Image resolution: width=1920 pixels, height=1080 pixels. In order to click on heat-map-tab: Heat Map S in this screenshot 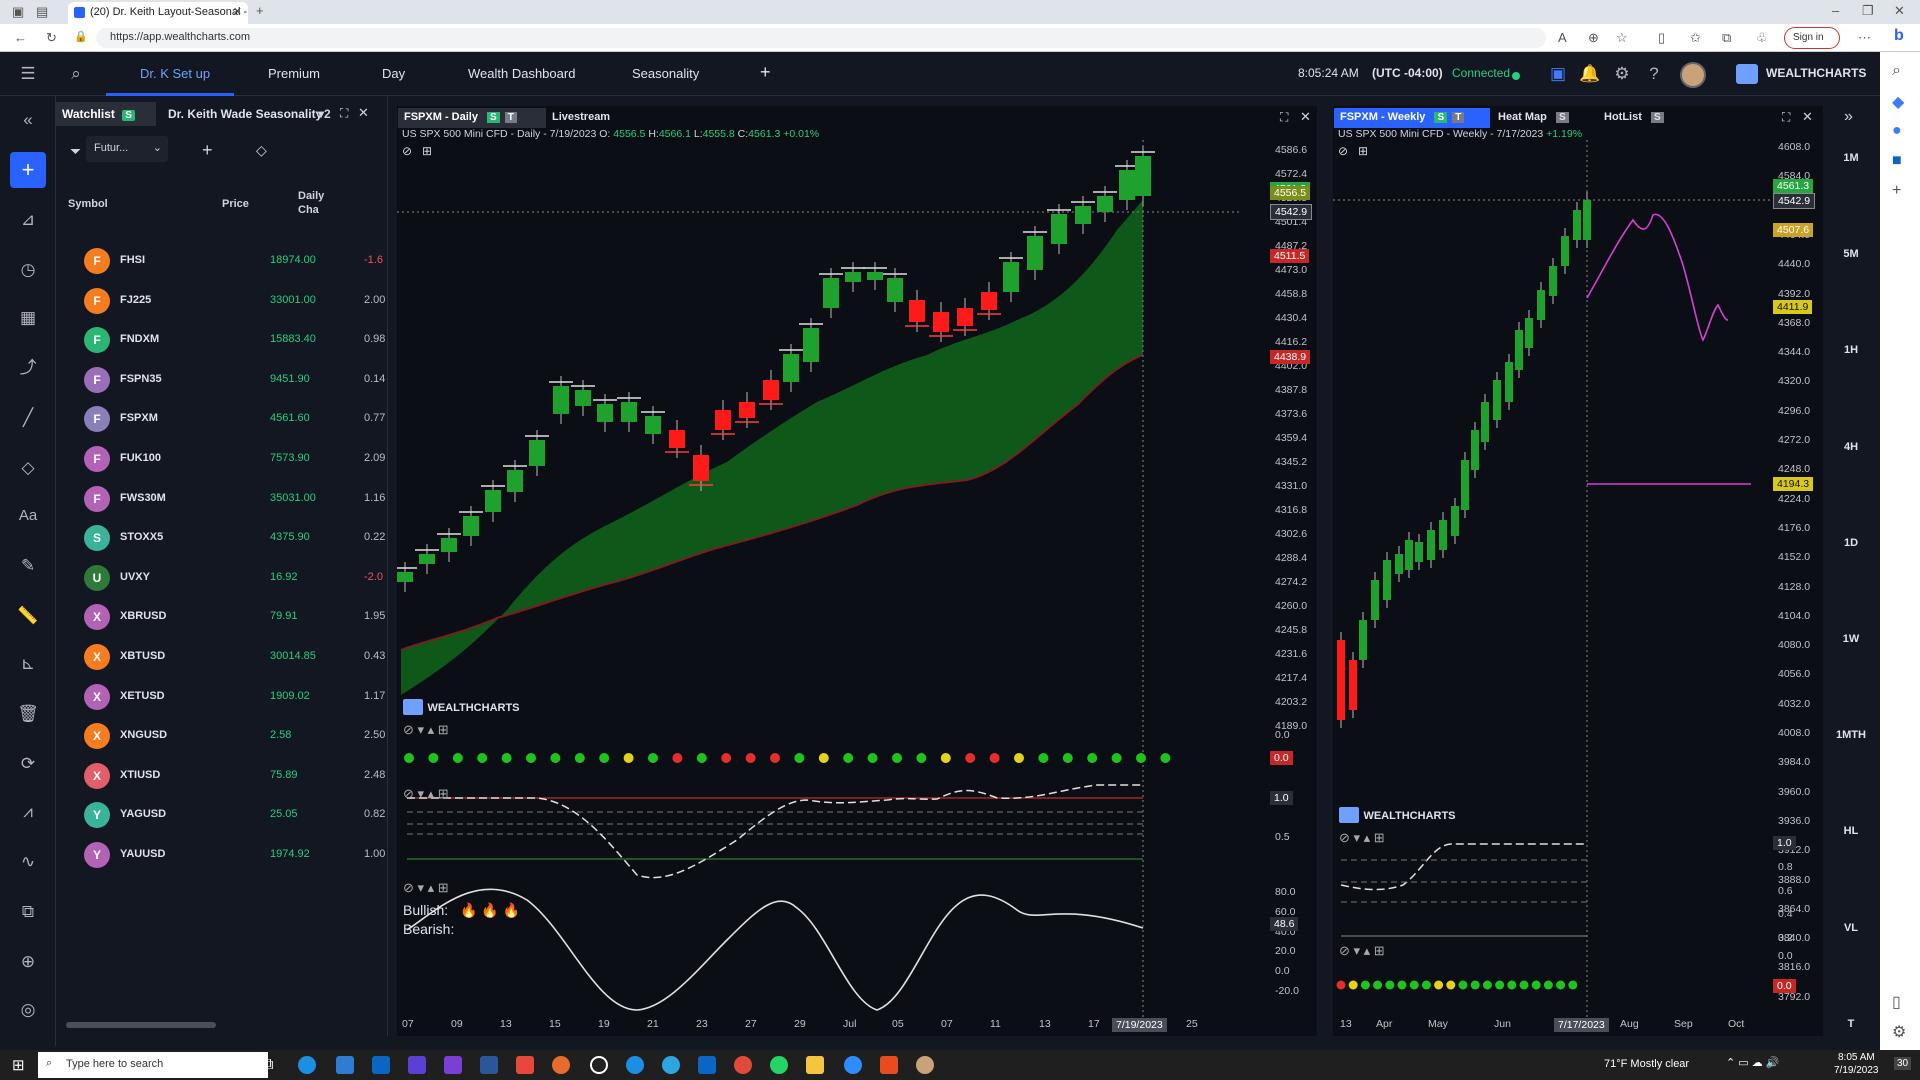, I will do `click(1533, 118)`.